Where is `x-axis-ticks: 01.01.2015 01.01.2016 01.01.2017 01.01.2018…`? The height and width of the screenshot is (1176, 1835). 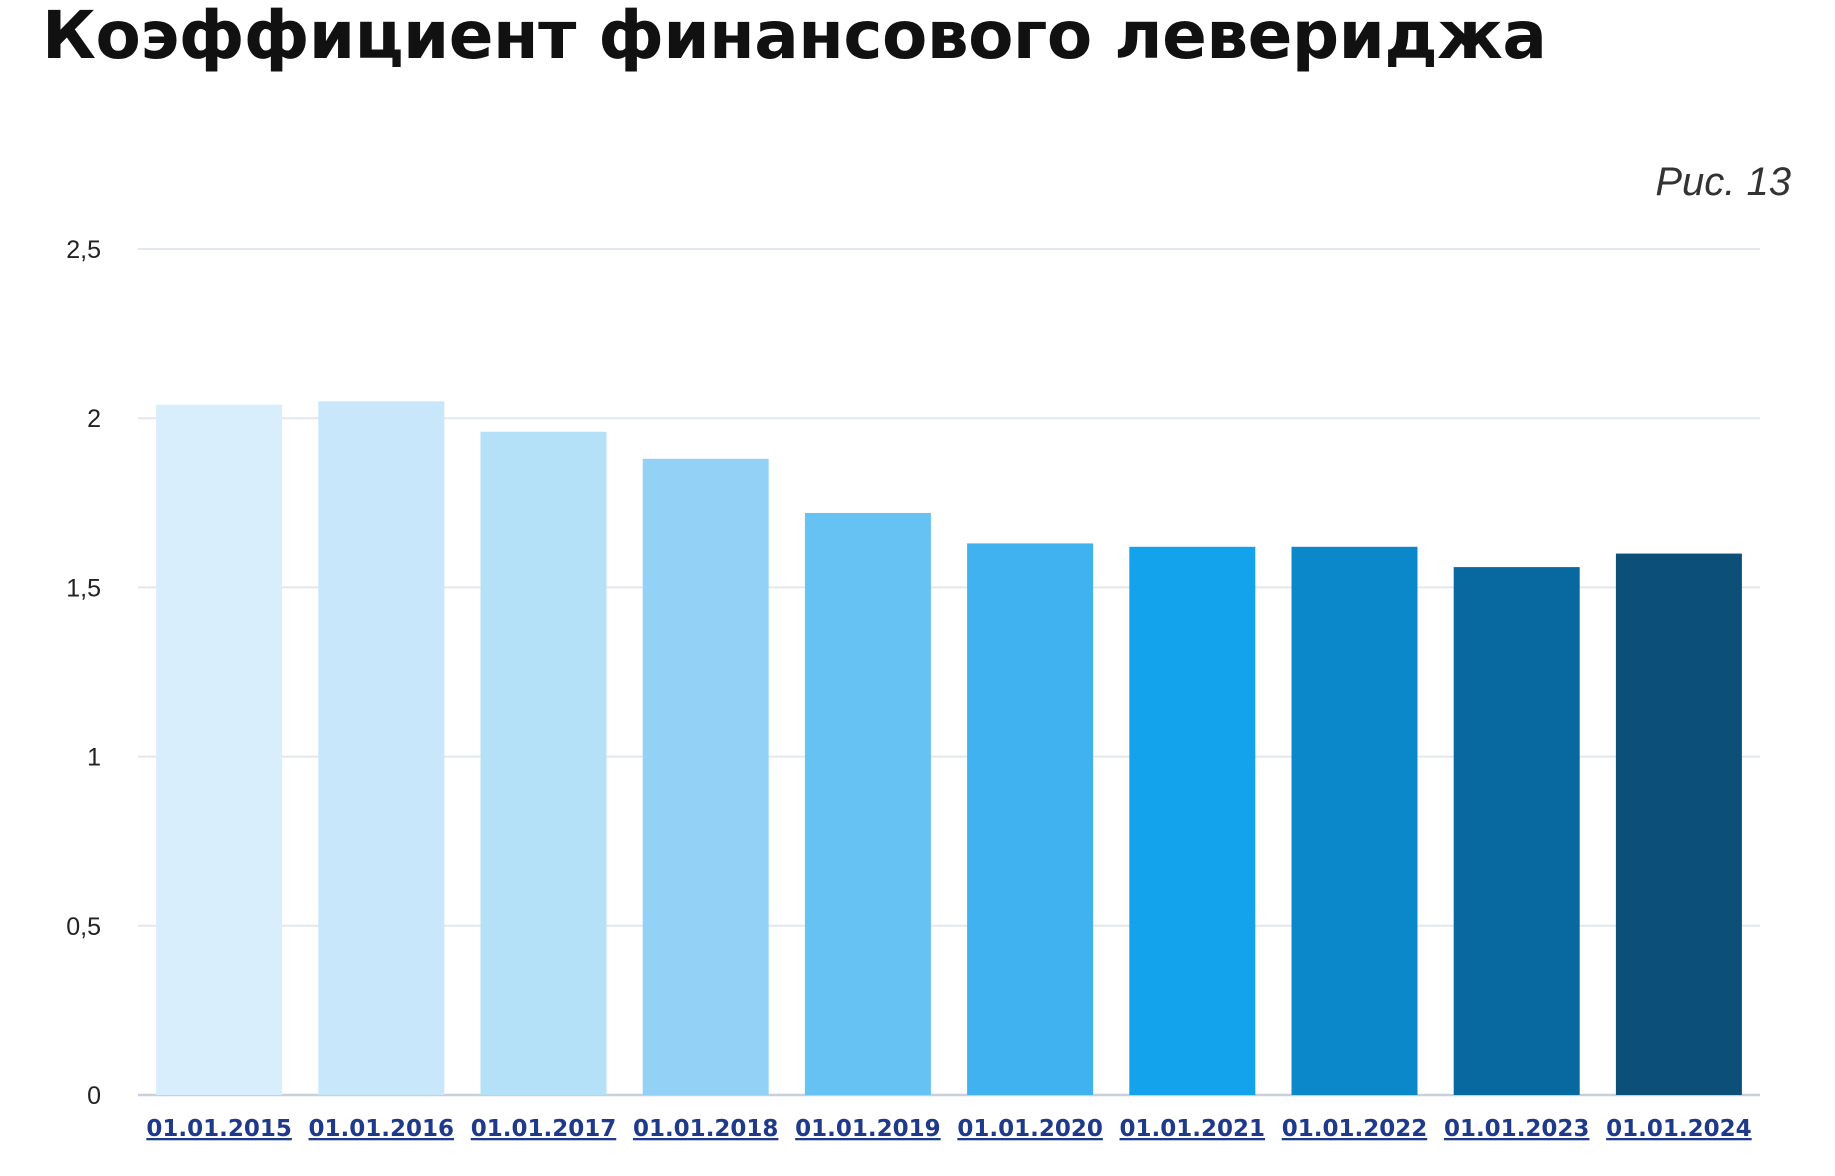
x-axis-ticks: 01.01.2015 01.01.2016 01.01.2017 01.01.2018… is located at coordinates (948, 1129).